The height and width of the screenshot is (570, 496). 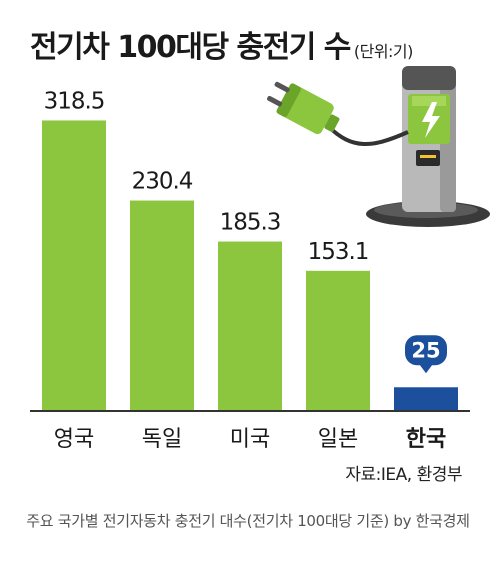 What do you see at coordinates (74, 101) in the screenshot?
I see `value-label-1: 318.5` at bounding box center [74, 101].